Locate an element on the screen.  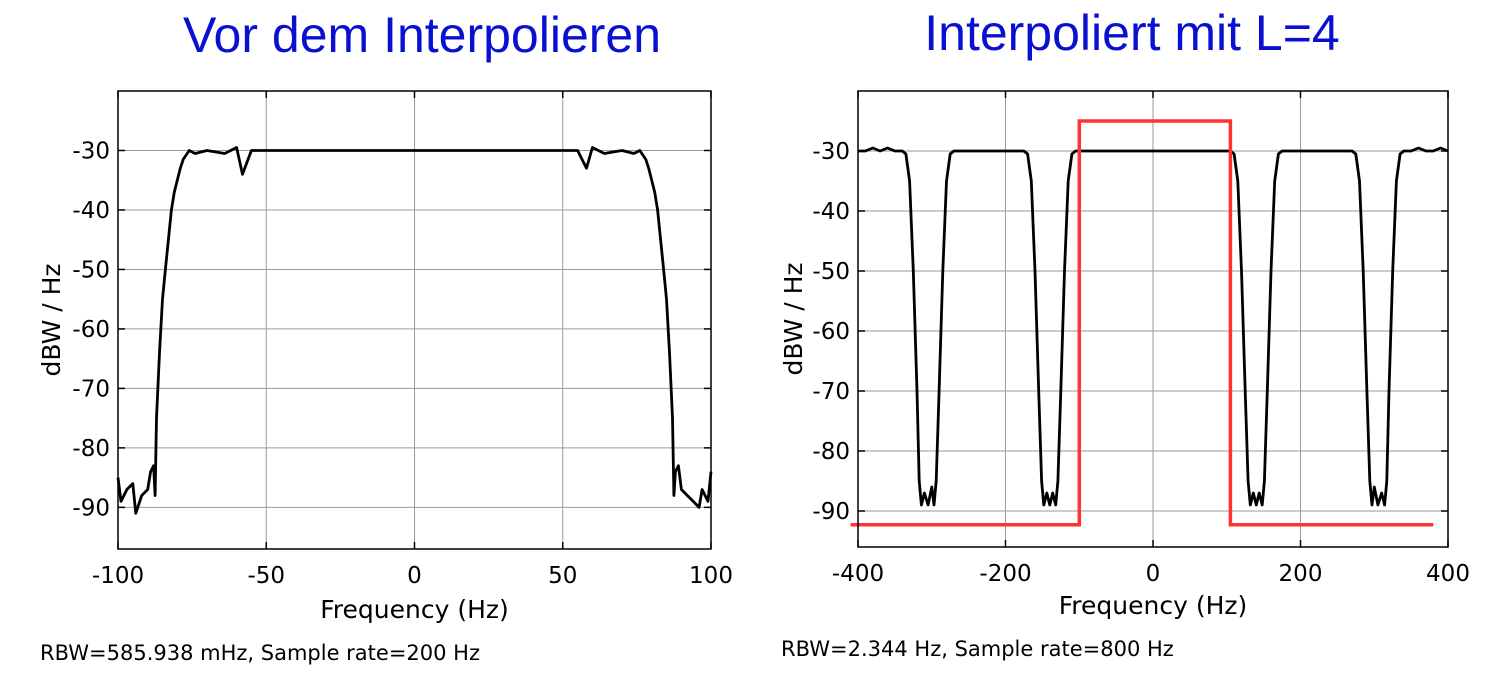
x-tick-label: 50 is located at coordinates (562, 576).